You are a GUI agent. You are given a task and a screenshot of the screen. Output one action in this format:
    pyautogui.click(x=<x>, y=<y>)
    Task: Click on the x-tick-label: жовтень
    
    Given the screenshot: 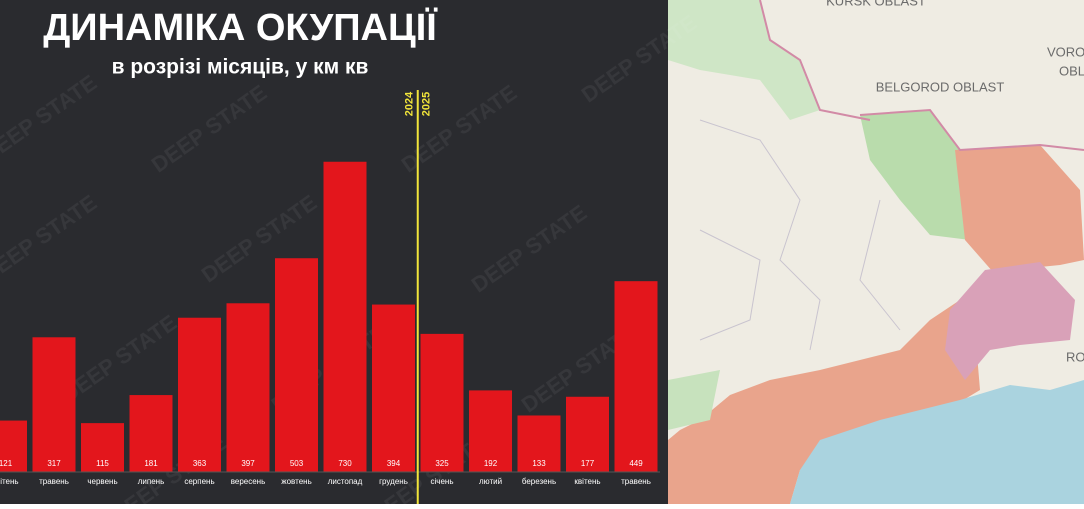 What is the action you would take?
    pyautogui.click(x=296, y=481)
    